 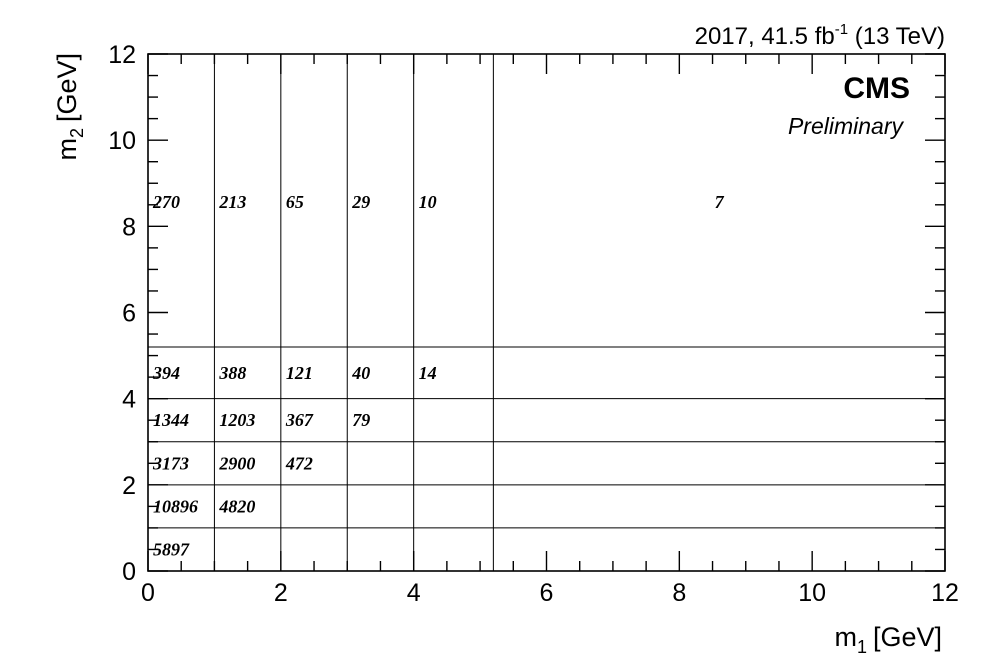 What do you see at coordinates (360, 373) in the screenshot?
I see `cell-value-label: 40` at bounding box center [360, 373].